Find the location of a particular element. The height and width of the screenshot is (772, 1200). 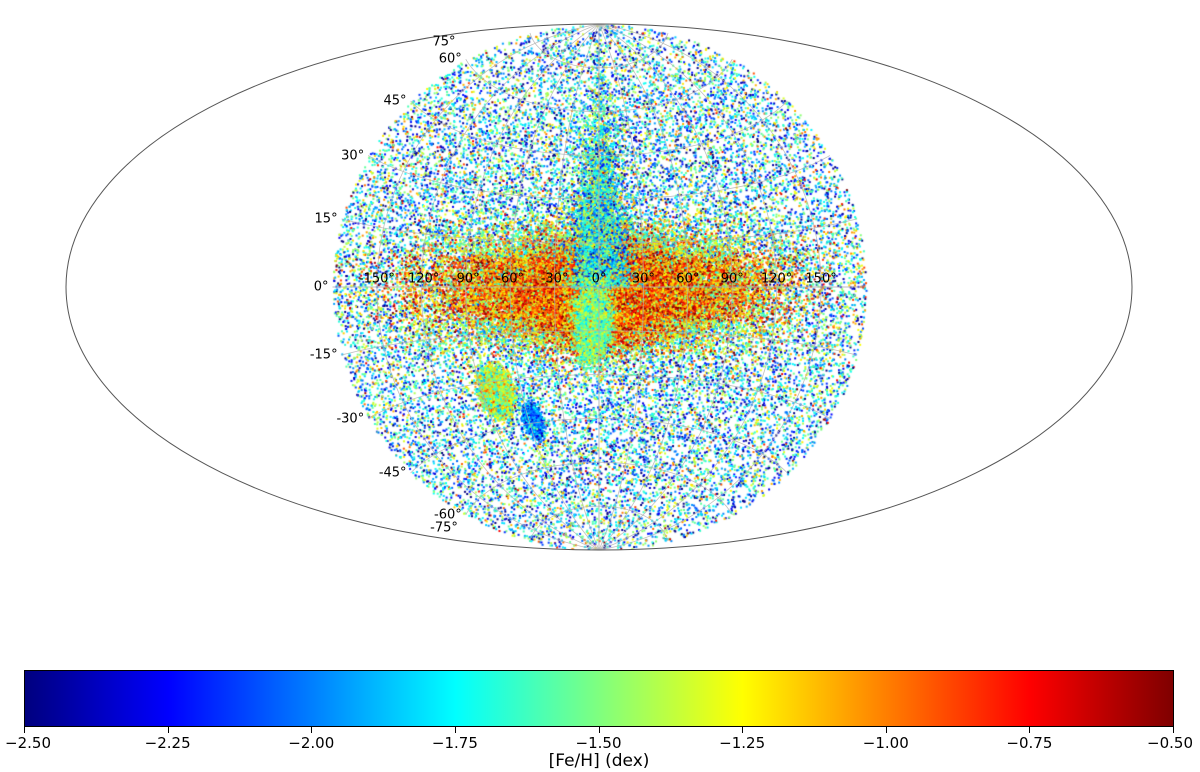

longitude-tick-label: 30° is located at coordinates (643, 279).